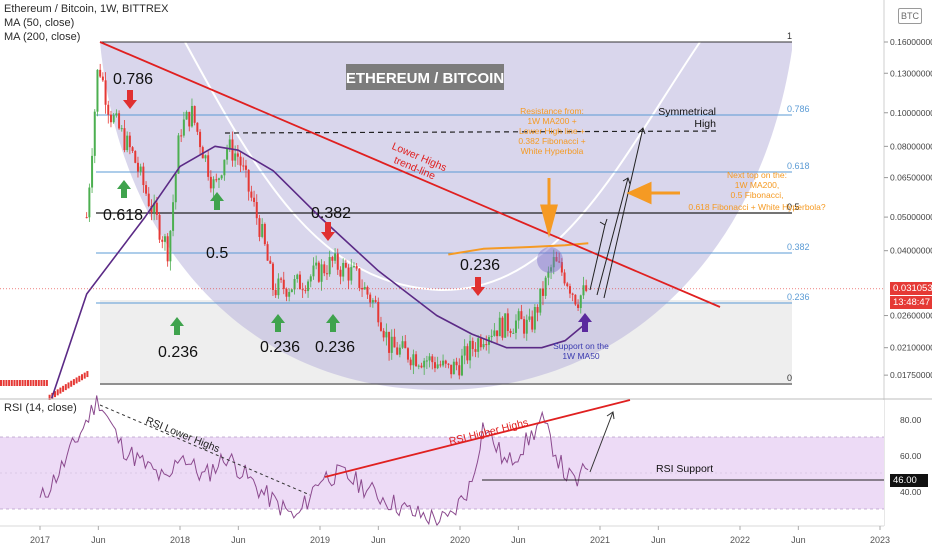 This screenshot has height=555, width=932. Describe the element at coordinates (880, 540) in the screenshot. I see `time-tick-label: 2023` at that location.